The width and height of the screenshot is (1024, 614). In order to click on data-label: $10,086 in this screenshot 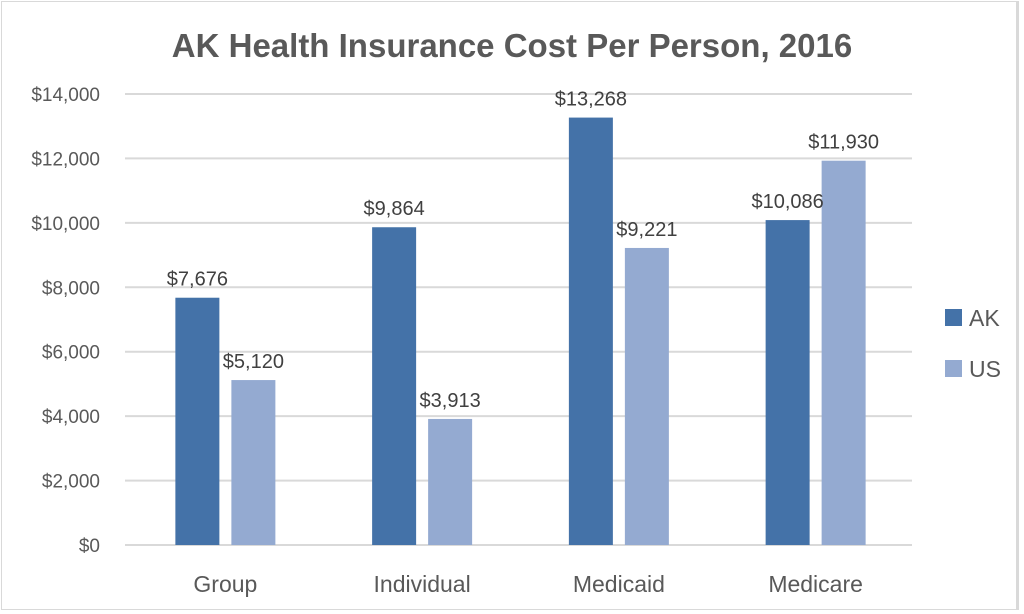, I will do `click(787, 202)`.